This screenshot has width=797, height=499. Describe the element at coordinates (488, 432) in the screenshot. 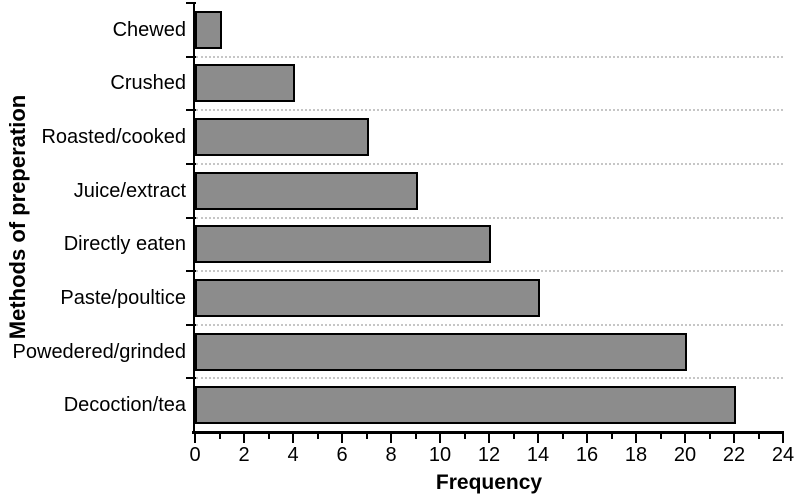

I see `x-axis-line` at that location.